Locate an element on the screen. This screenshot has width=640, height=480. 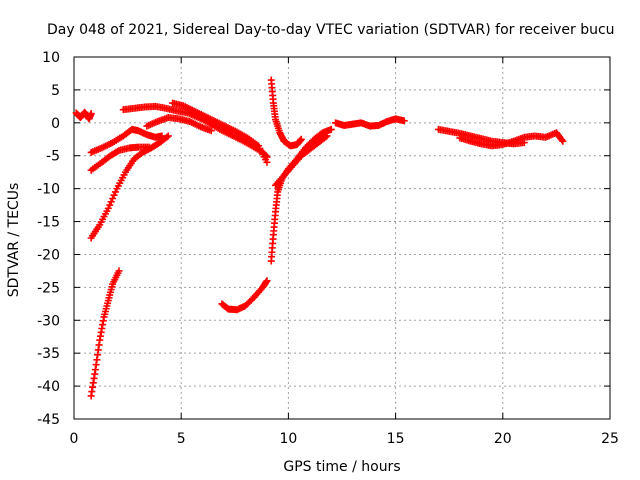
y-tick-label: -45 is located at coordinates (48, 420).